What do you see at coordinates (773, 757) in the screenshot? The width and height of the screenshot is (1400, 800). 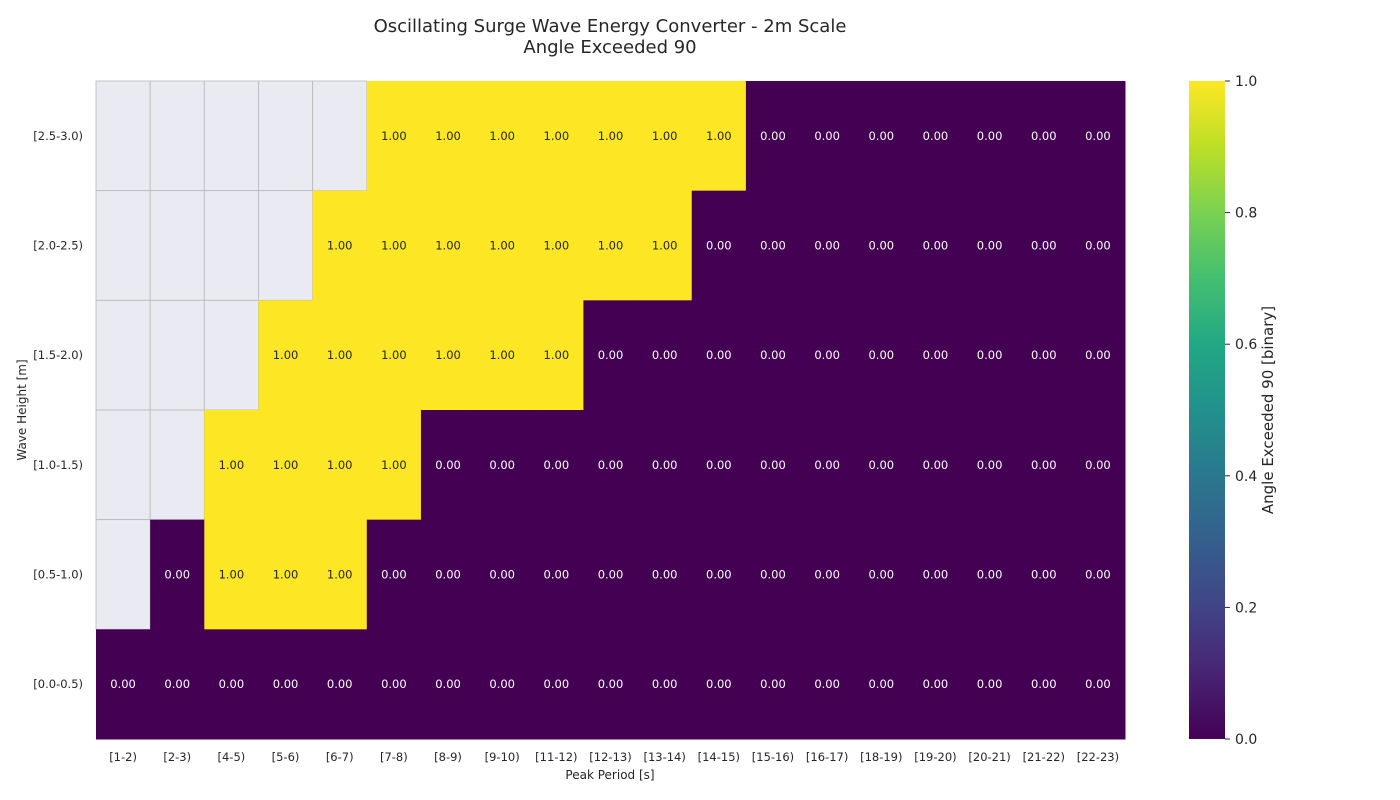 I see `x-tick-label: [15-16)` at bounding box center [773, 757].